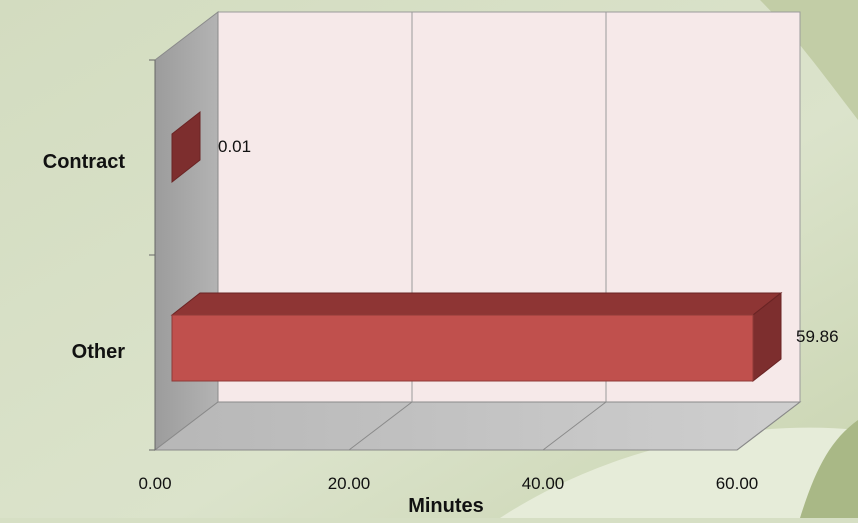  Describe the element at coordinates (462, 348) in the screenshot. I see `bar-other` at that location.